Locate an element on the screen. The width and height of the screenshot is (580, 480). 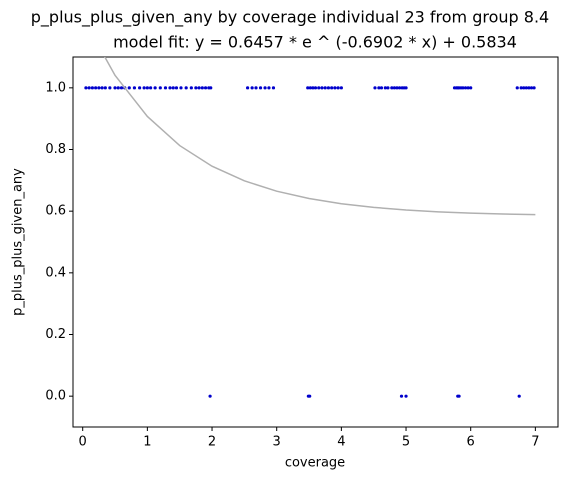
y-axis-label: p_plus_plus_given_any is located at coordinates (18, 242).